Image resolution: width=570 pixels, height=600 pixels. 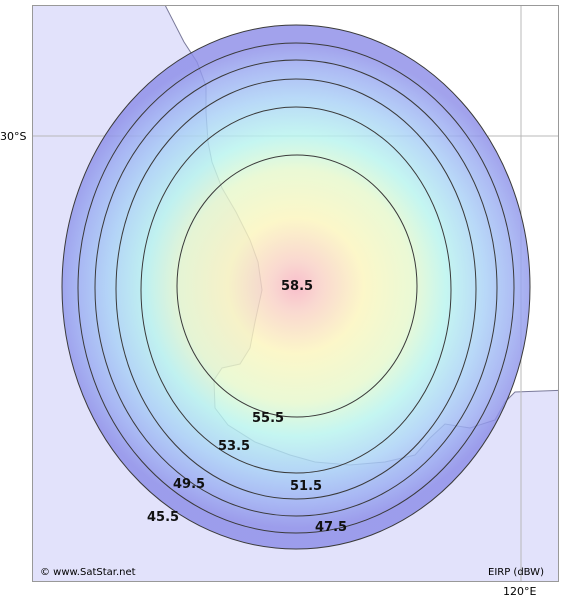 What do you see at coordinates (516, 572) in the screenshot?
I see `legend-label: EIRP (dBW)` at bounding box center [516, 572].